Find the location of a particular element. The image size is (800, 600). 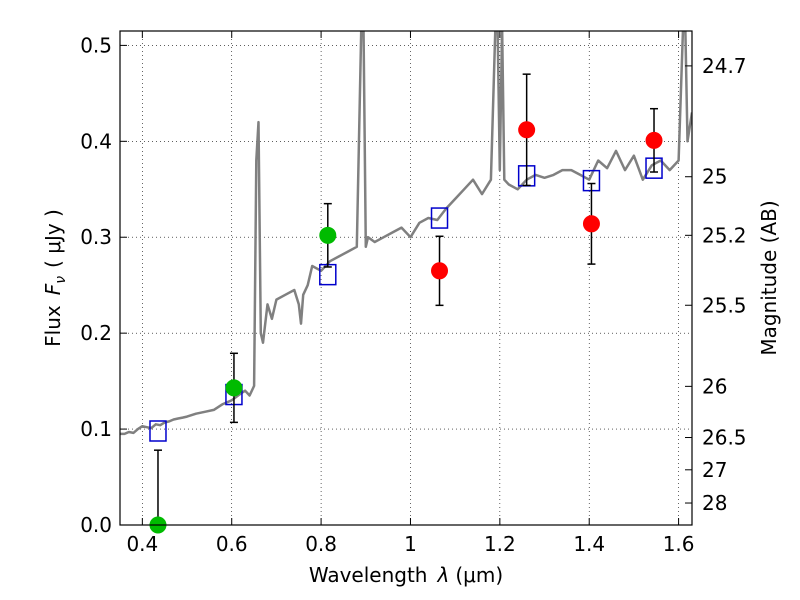

x-tick-label: 0.6 is located at coordinates (232, 544).